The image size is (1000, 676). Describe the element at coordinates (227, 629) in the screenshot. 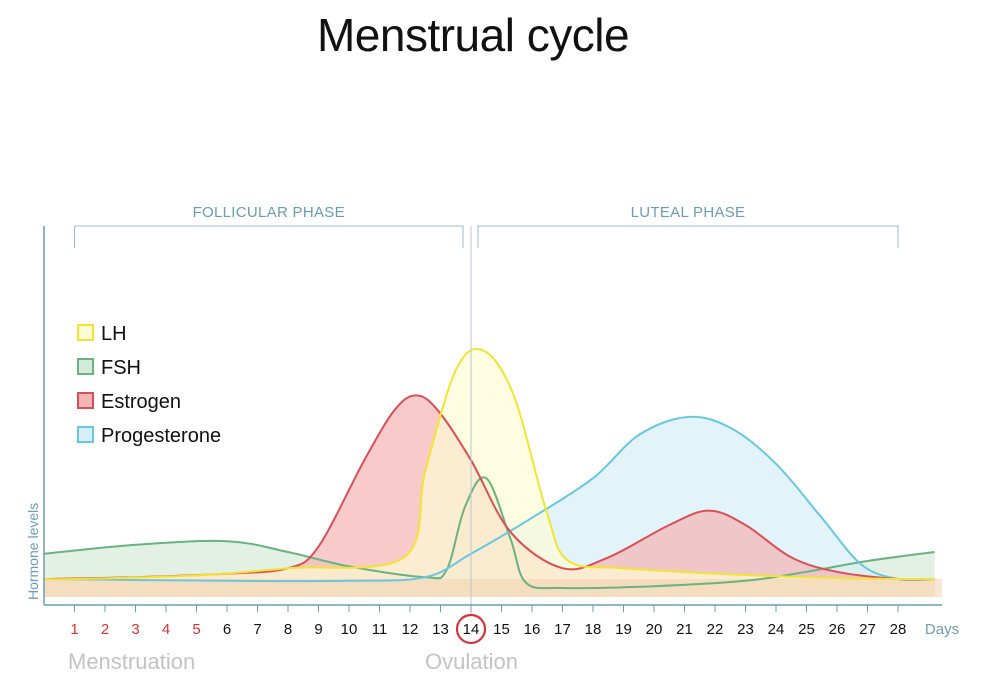

I see `tick-label-day-6: 6` at that location.